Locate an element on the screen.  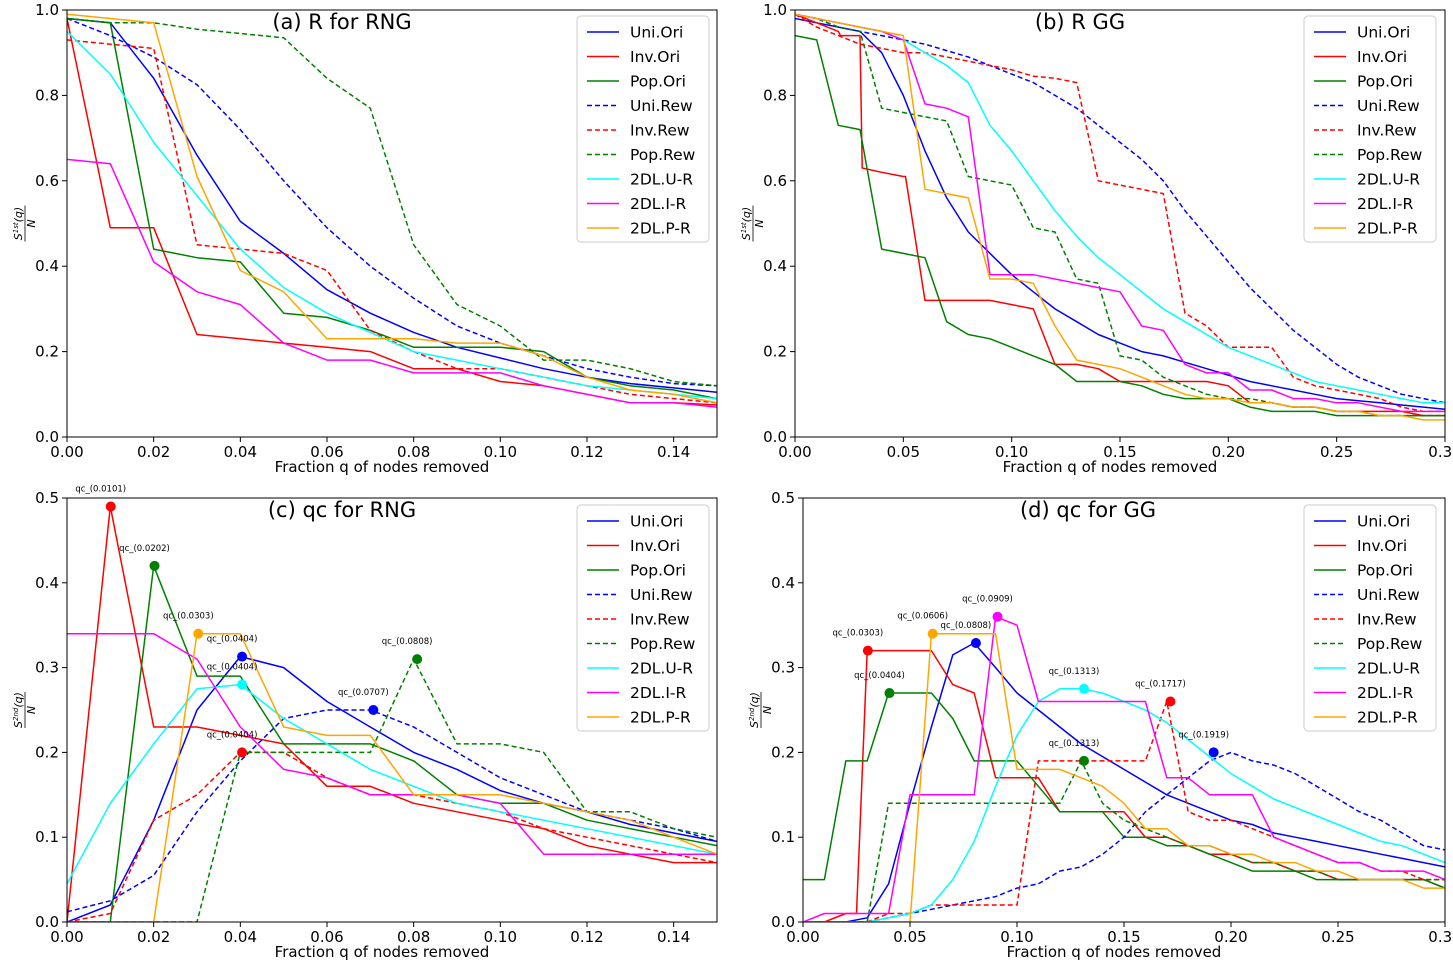
legend-label: Inv.Ori is located at coordinates (1382, 546).